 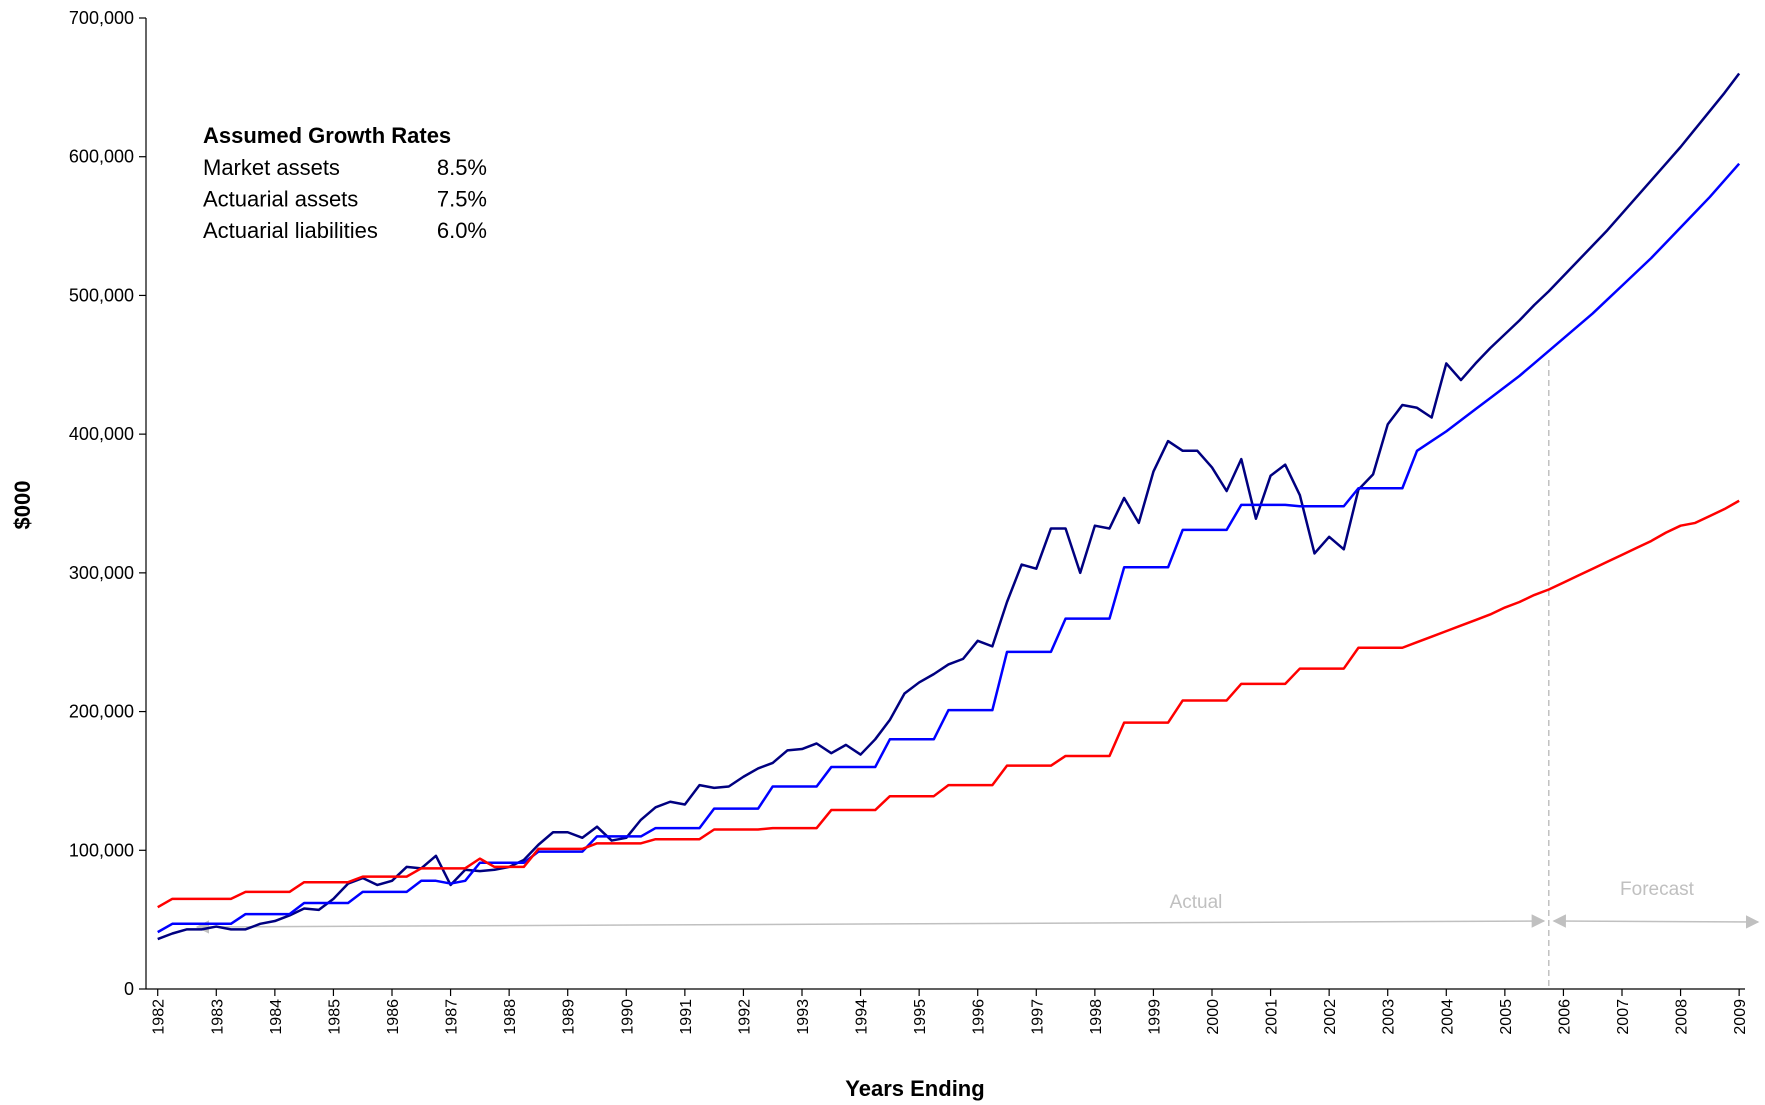 I want to click on x-tick-label: 2003, so click(x=1389, y=1017).